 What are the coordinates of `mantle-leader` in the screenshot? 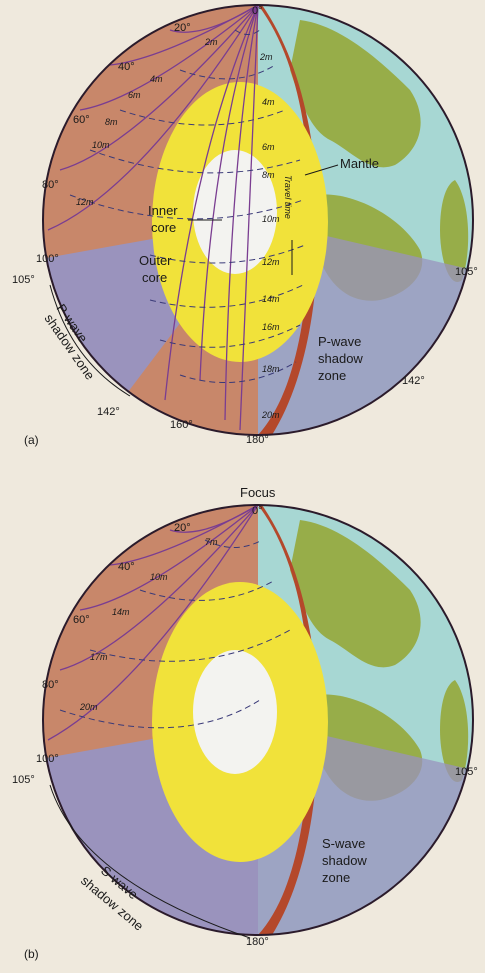 It's located at (321, 170).